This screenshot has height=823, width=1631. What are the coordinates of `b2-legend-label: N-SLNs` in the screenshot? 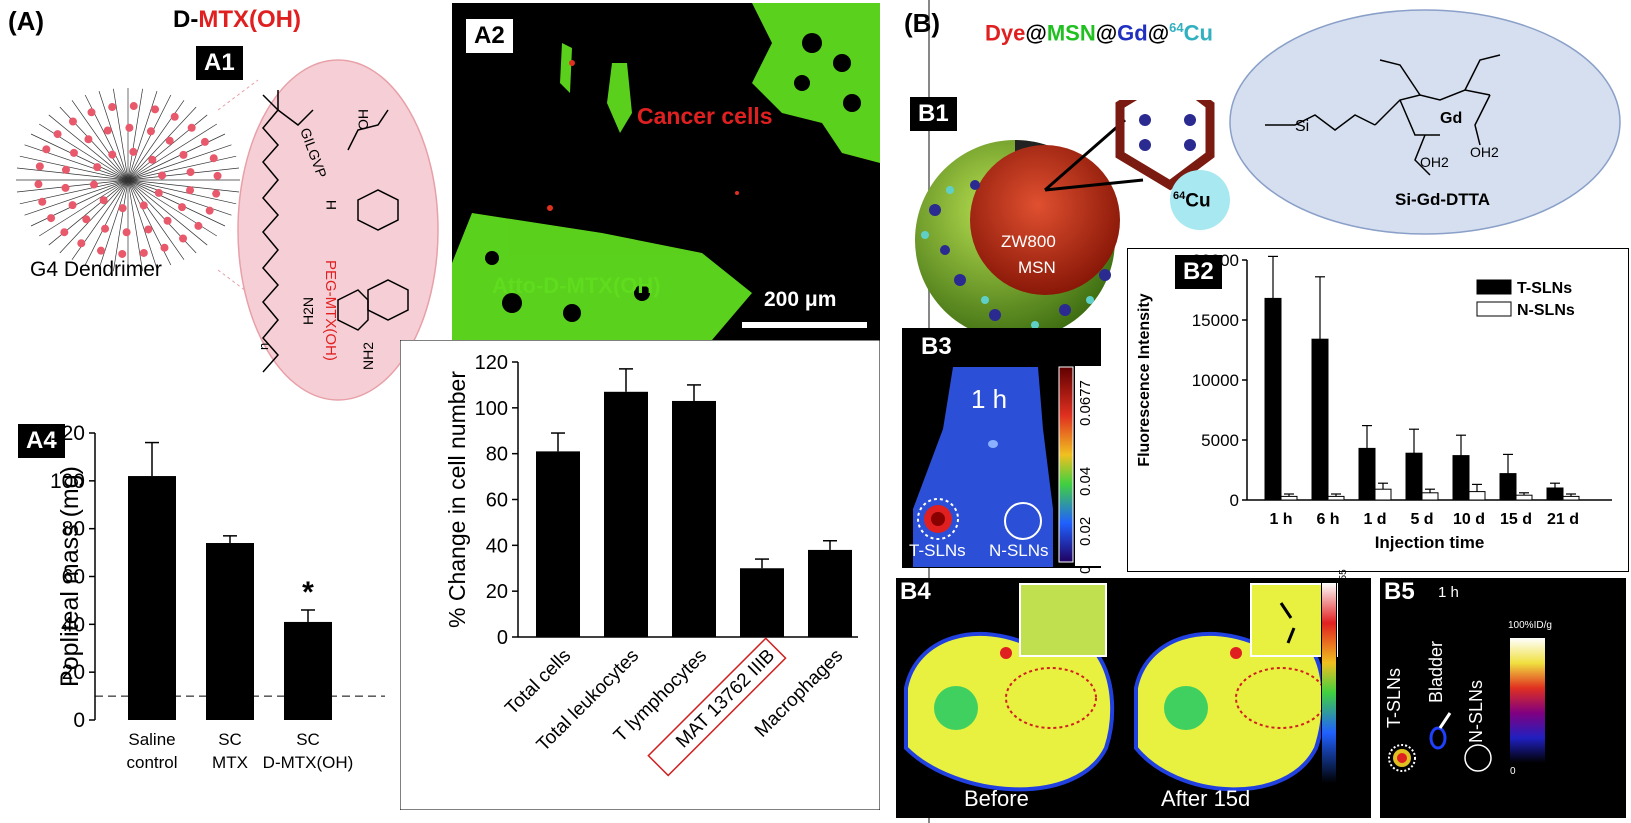 It's located at (1546, 310).